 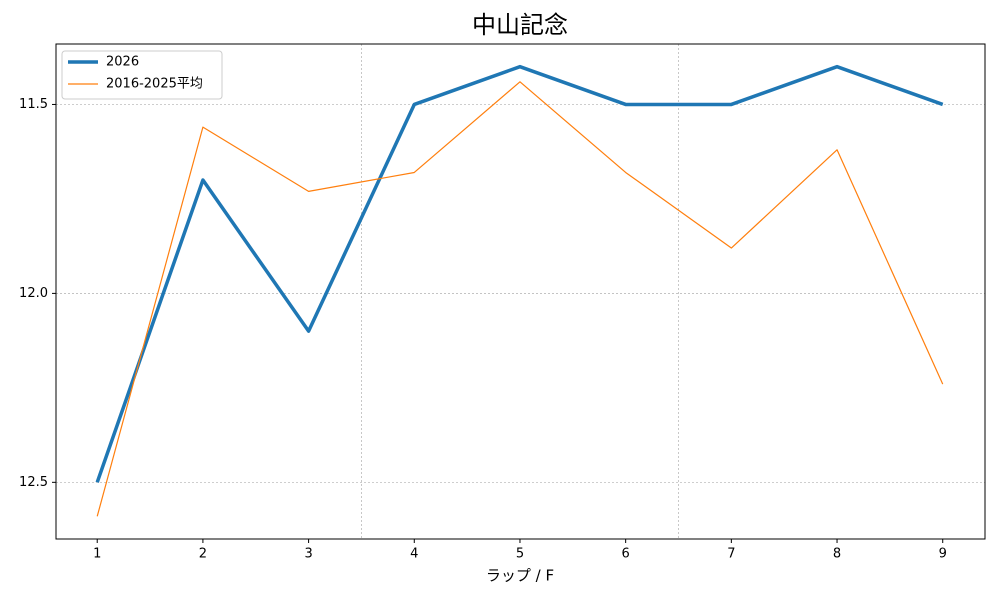 What do you see at coordinates (122, 62) in the screenshot?
I see `legend-label: 2026` at bounding box center [122, 62].